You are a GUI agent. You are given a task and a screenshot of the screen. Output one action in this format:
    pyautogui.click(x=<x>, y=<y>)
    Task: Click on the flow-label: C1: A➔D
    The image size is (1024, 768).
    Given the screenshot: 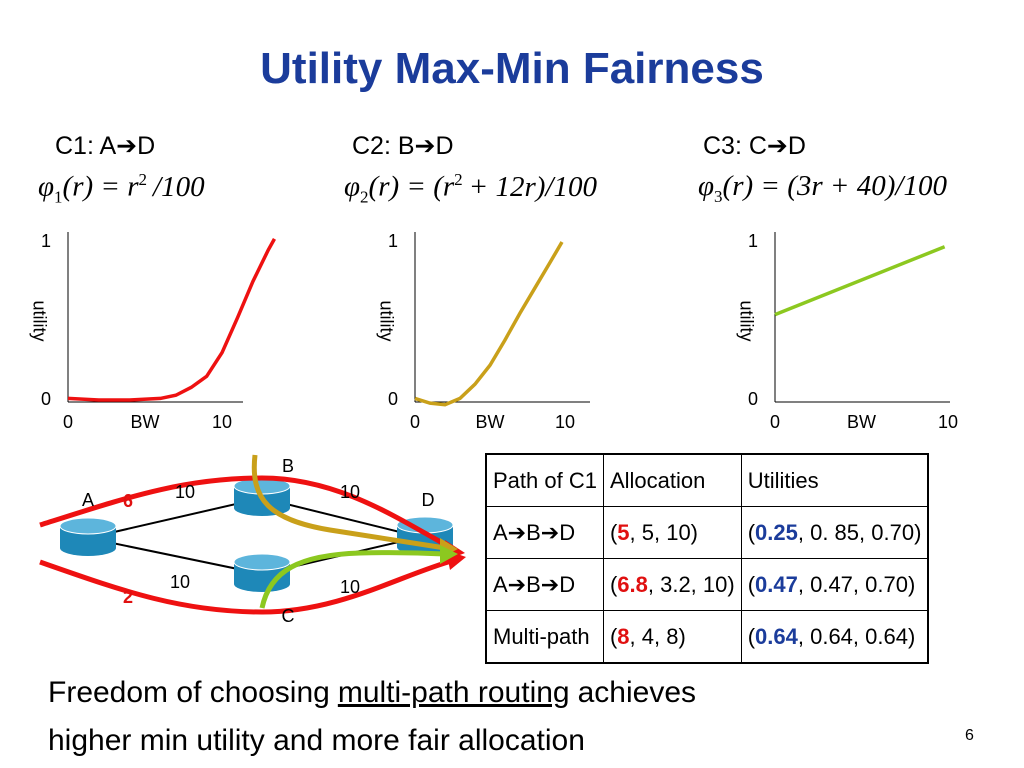 What is the action you would take?
    pyautogui.click(x=105, y=146)
    